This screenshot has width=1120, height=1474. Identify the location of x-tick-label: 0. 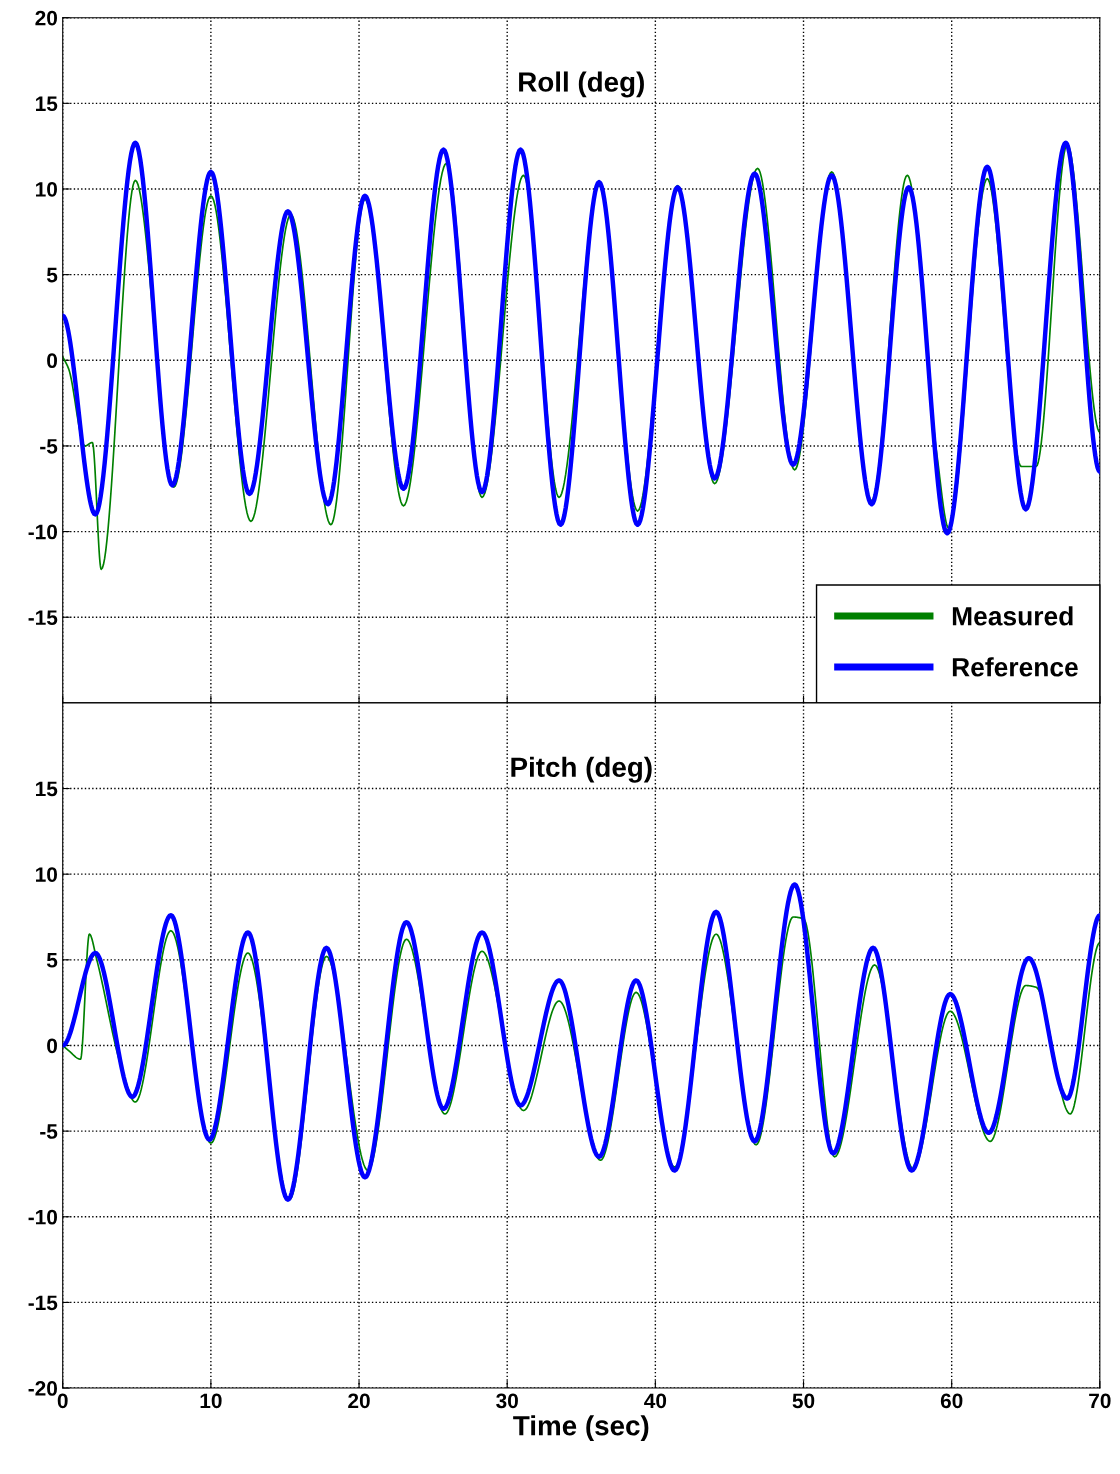
(62, 1401).